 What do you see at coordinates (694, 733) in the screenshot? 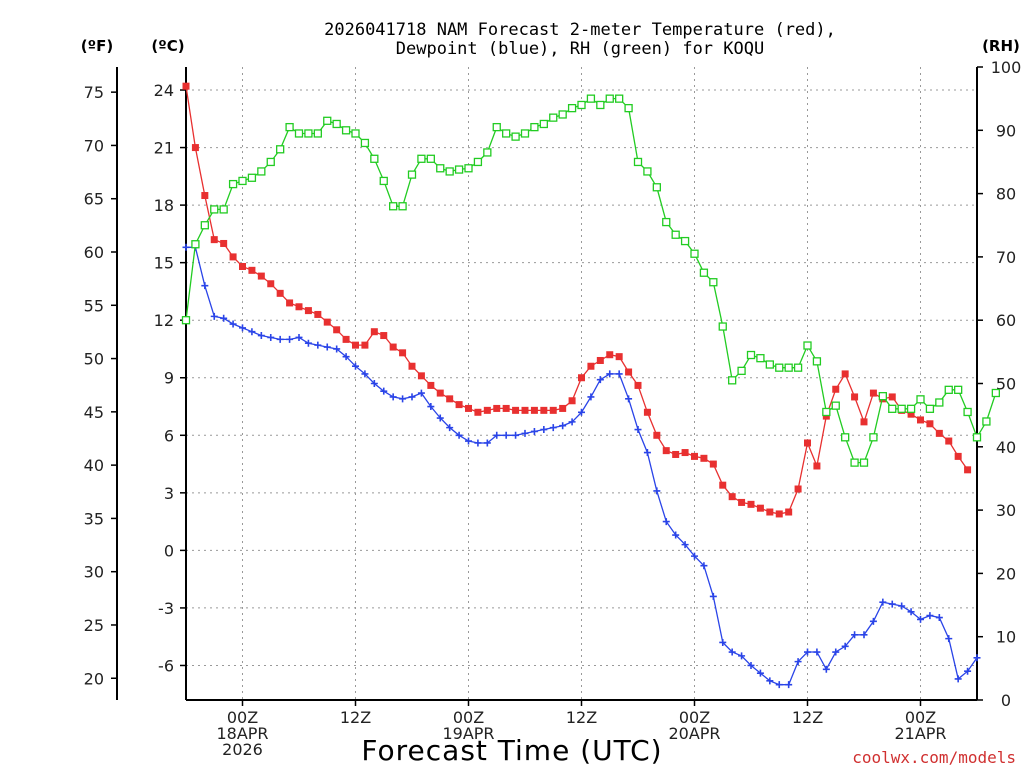
I see `time-tick-label: 20APR` at bounding box center [694, 733].